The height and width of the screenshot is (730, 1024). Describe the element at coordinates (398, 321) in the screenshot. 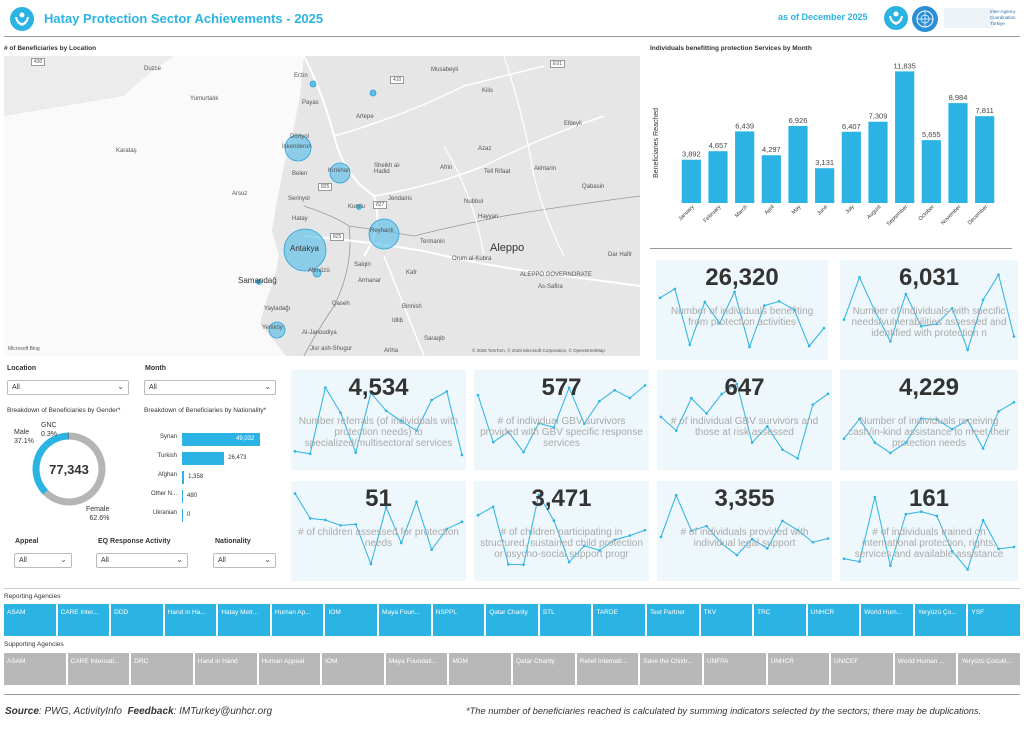

I see `map-label: Idlib` at that location.